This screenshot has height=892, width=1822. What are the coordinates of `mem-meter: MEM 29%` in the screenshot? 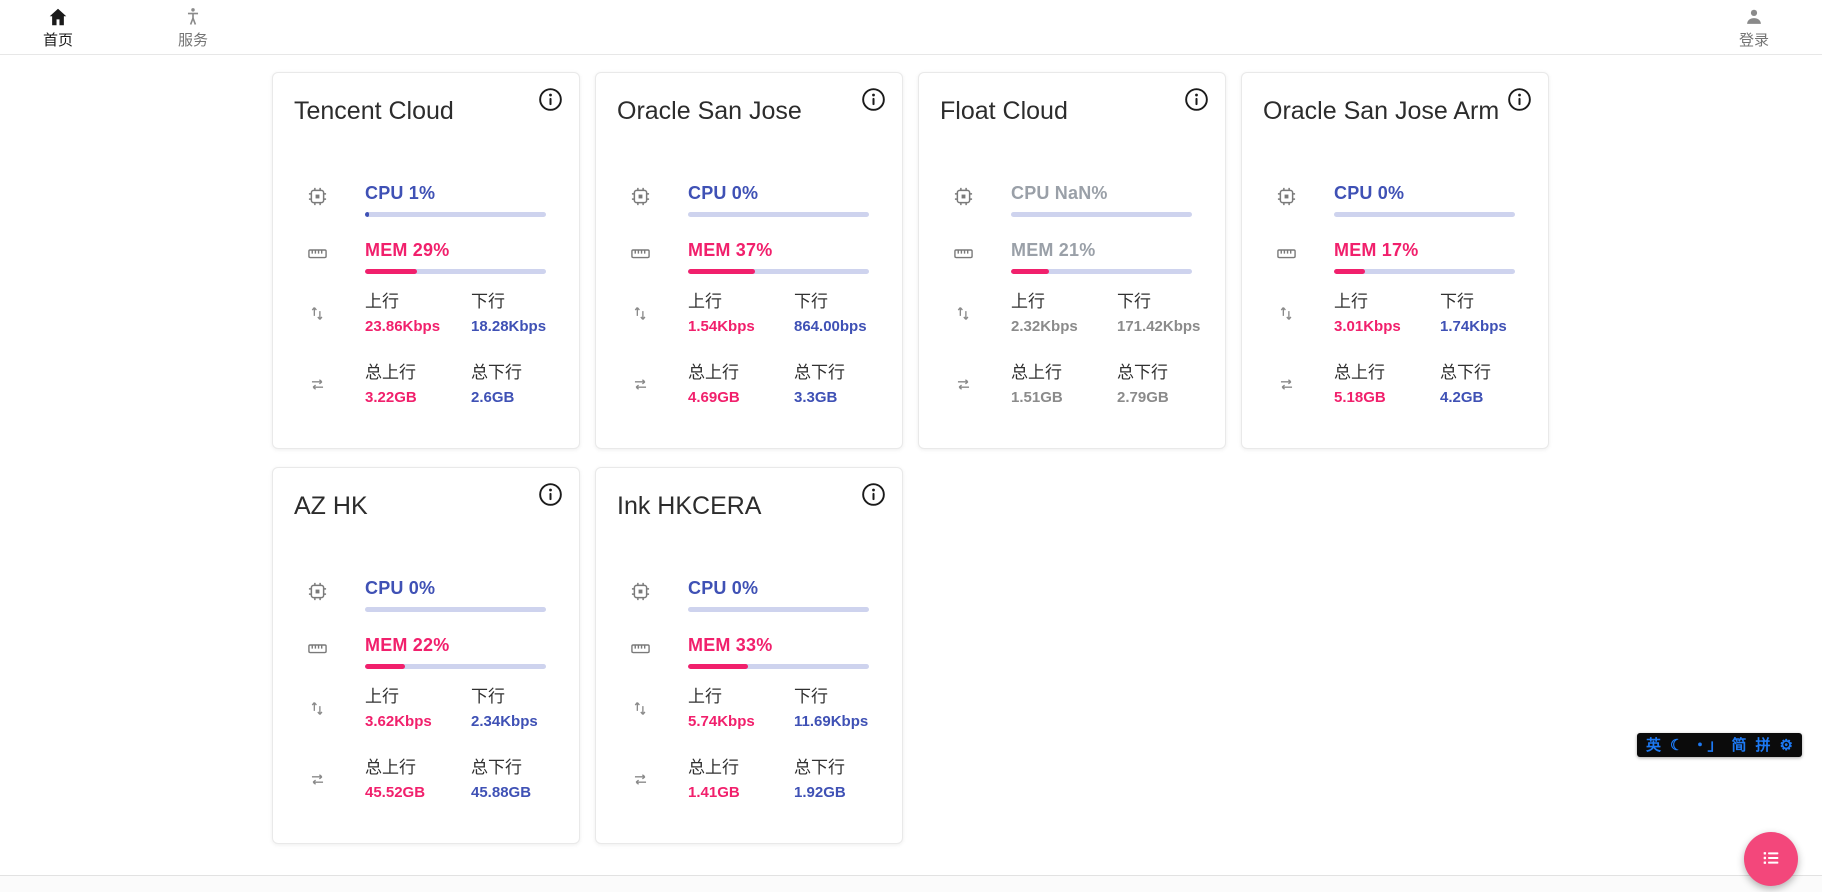 It's located at (455, 257).